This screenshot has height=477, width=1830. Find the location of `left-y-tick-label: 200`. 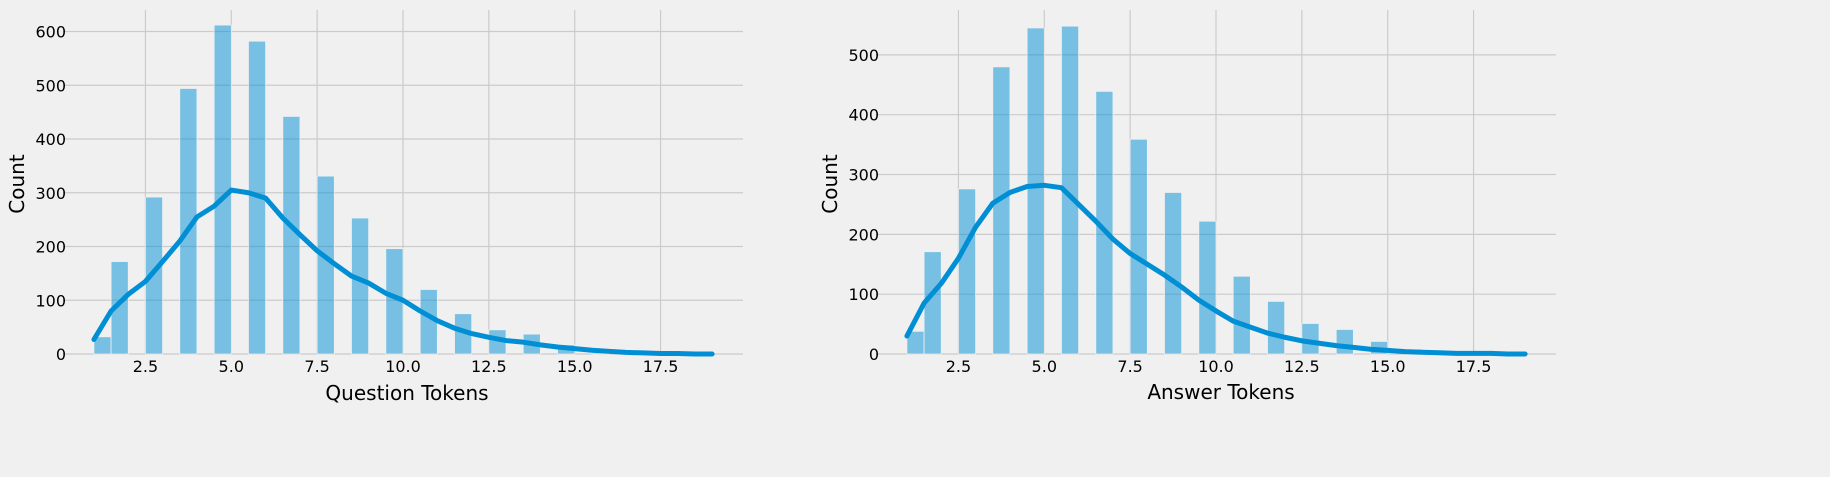

left-y-tick-label: 200 is located at coordinates (50, 247).